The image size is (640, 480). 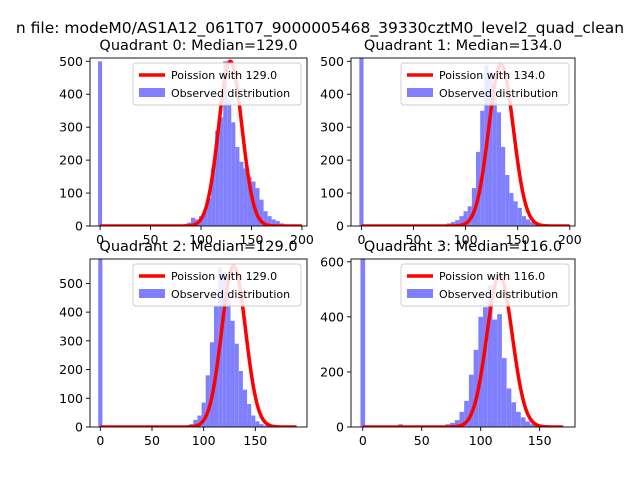 I want to click on legend-poisson-label: Poission with 129.0, so click(x=224, y=276).